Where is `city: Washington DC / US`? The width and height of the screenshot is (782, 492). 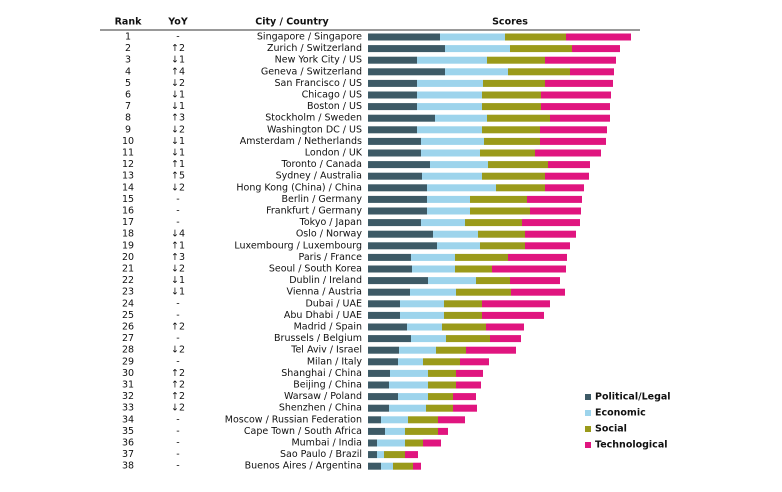 city: Washington DC / US is located at coordinates (314, 129).